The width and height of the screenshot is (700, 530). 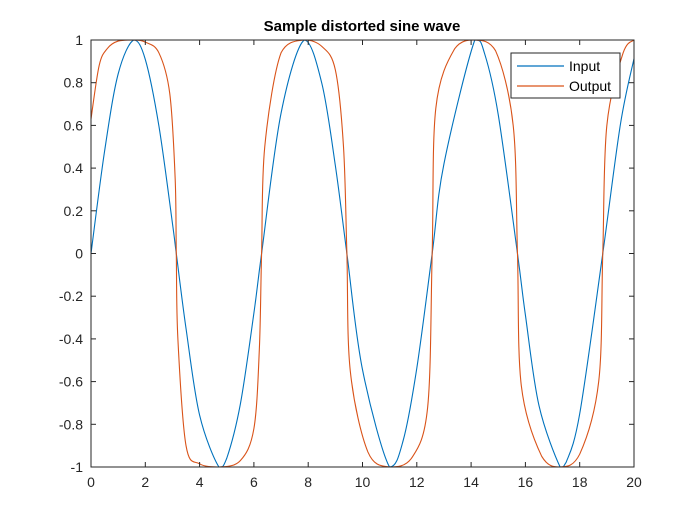 I want to click on x-tick-label: 2, so click(x=145, y=482).